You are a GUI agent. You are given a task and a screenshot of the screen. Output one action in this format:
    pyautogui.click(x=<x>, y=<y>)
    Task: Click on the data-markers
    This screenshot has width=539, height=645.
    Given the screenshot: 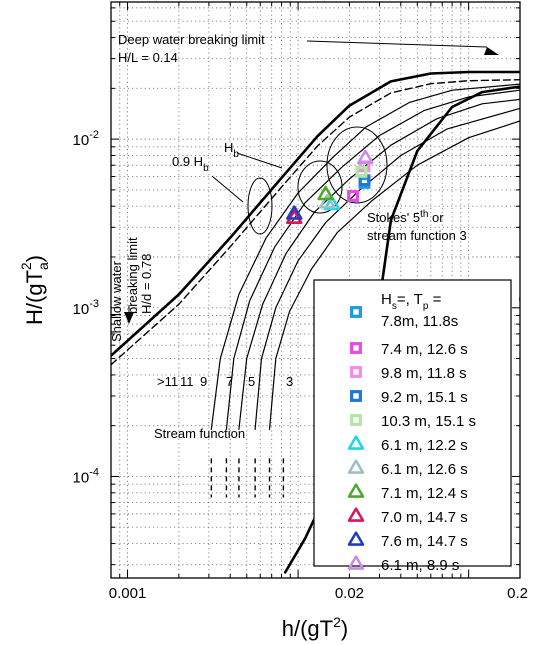 What is the action you would take?
    pyautogui.click(x=330, y=186)
    